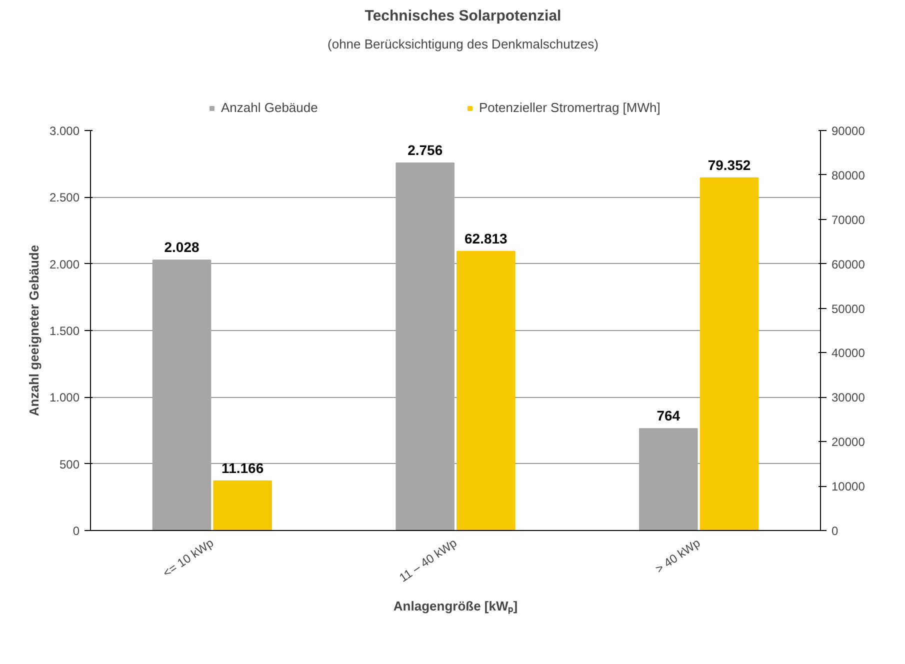  I want to click on y-tick-label: 1.000, so click(64, 397).